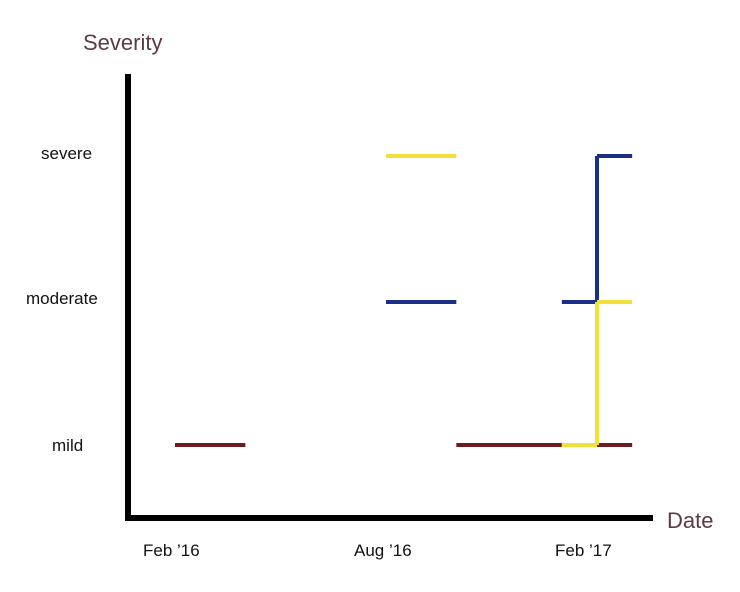 The image size is (740, 592). What do you see at coordinates (583, 550) in the screenshot?
I see `x-tick-label-feb-17: Feb ’17` at bounding box center [583, 550].